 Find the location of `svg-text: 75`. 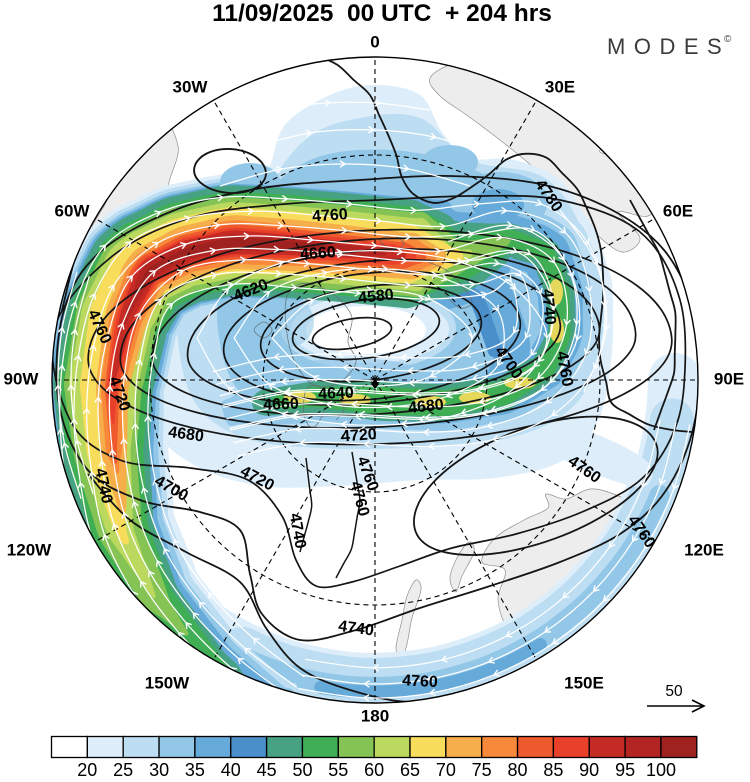

svg-text: 75 is located at coordinates (482, 770).